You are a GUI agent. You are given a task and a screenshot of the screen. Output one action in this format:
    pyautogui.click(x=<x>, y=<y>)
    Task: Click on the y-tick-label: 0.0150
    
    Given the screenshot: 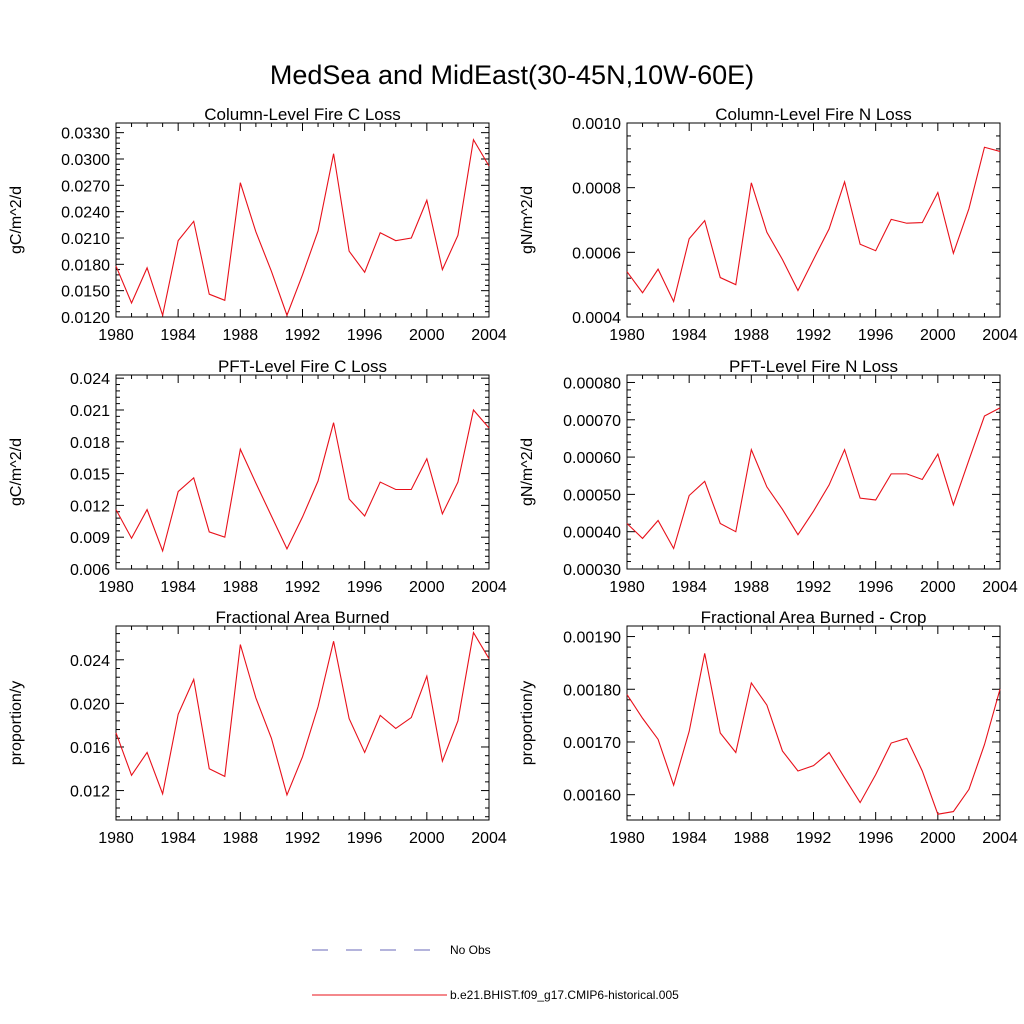 What is the action you would take?
    pyautogui.click(x=85, y=292)
    